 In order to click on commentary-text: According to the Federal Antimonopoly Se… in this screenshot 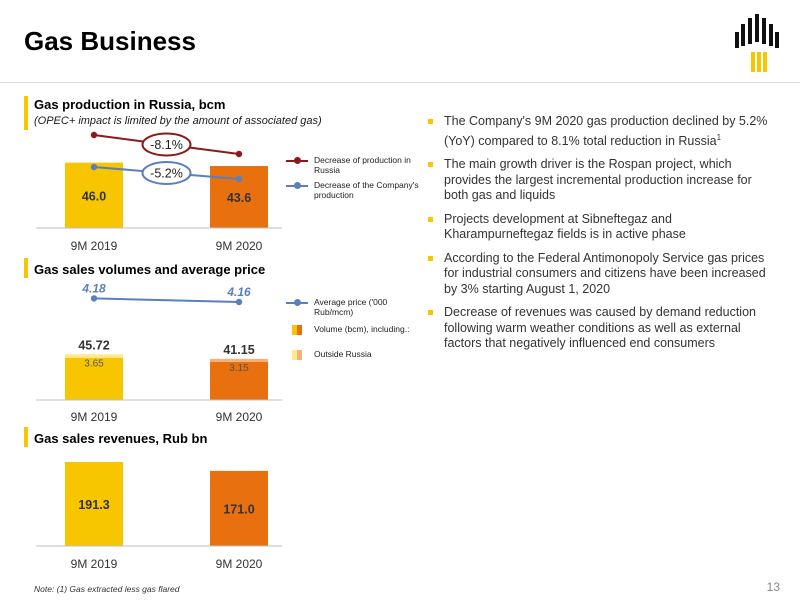, I will do `click(605, 273)`.